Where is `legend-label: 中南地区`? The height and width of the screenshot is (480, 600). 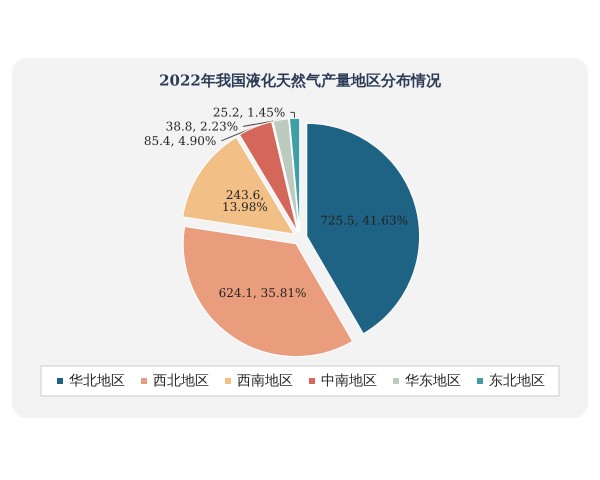
legend-label: 中南地区 is located at coordinates (349, 381).